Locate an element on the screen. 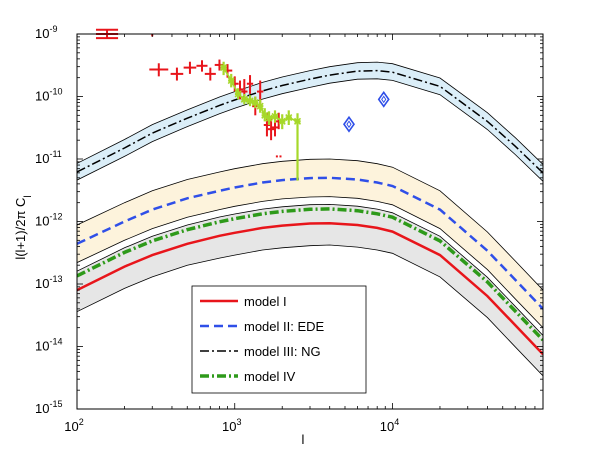 The width and height of the screenshot is (599, 463). x-tick-label: 10² is located at coordinates (73, 425).